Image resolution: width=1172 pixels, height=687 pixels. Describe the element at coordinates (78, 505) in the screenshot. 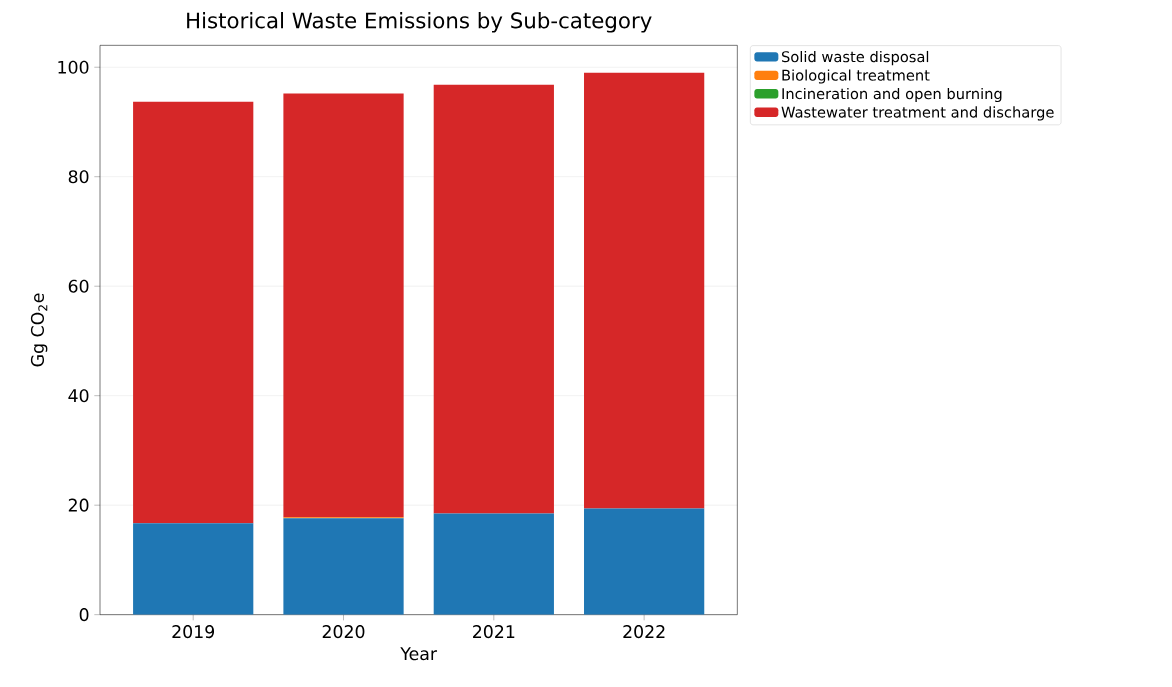

I see `y-tick-label: 20` at that location.